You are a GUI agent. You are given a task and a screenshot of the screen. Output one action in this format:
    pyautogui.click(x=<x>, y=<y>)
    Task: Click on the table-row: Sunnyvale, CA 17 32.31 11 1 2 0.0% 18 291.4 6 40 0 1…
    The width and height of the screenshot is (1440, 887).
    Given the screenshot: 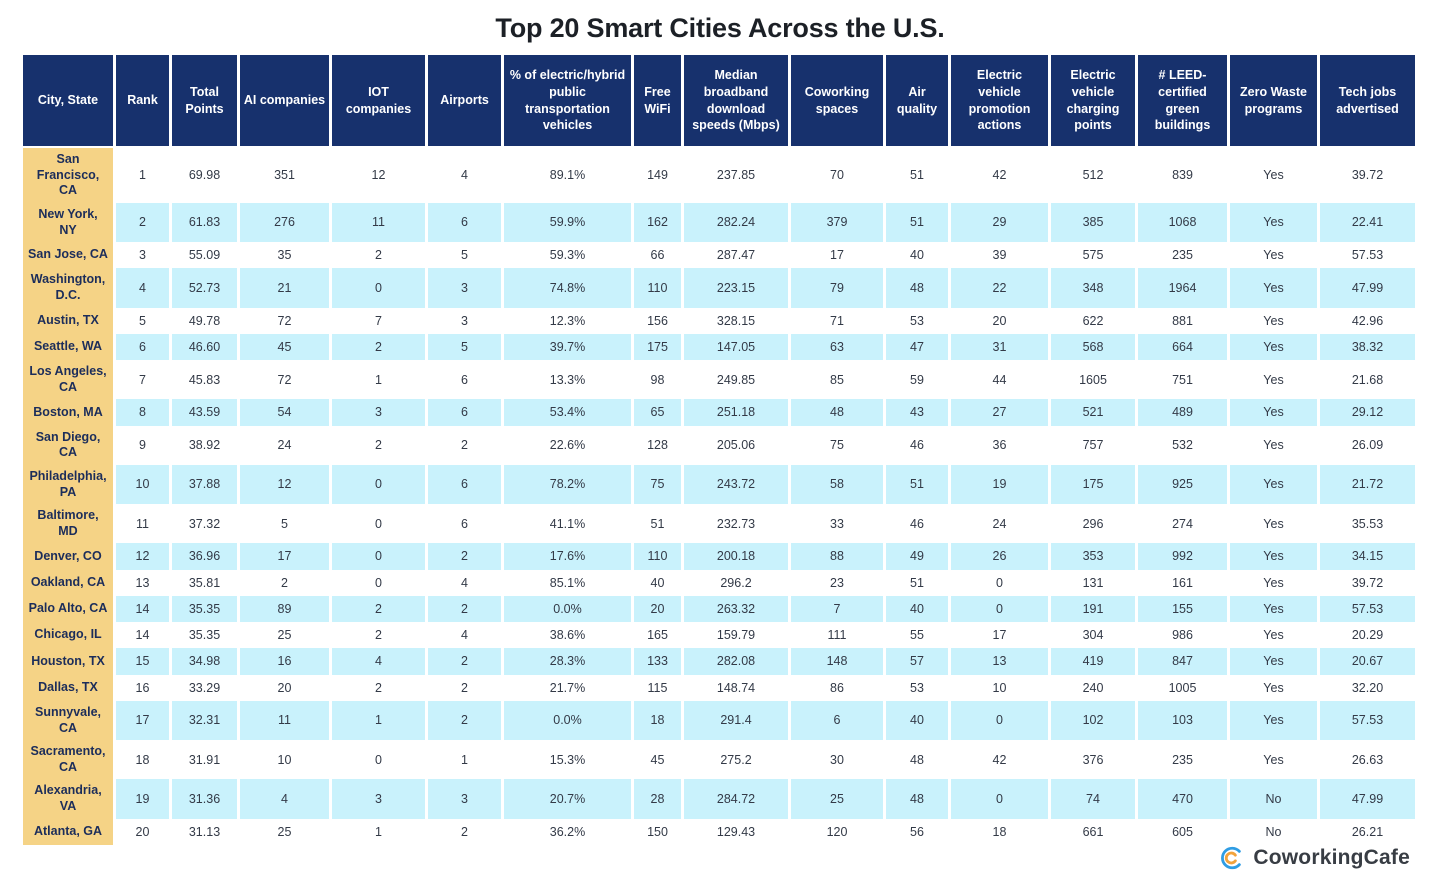 What is the action you would take?
    pyautogui.click(x=719, y=720)
    